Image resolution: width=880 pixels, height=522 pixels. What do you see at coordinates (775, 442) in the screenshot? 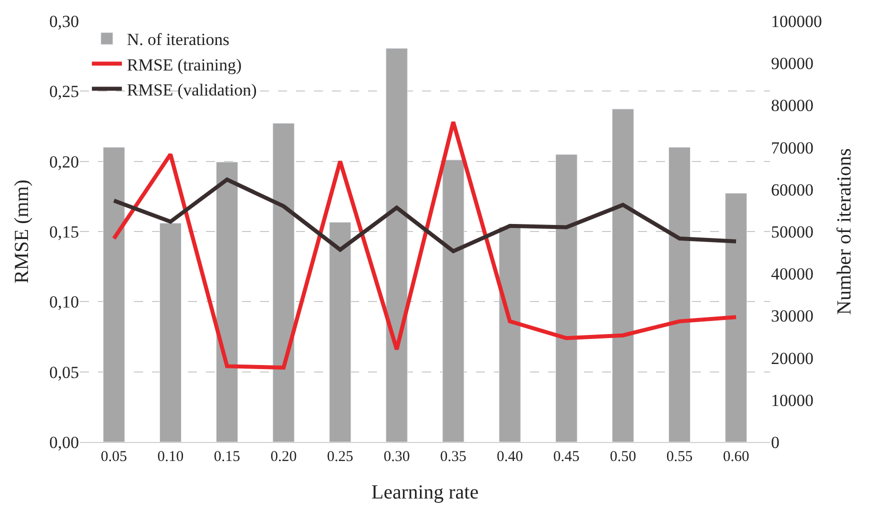
I see `y2-tick-label: 0` at bounding box center [775, 442].